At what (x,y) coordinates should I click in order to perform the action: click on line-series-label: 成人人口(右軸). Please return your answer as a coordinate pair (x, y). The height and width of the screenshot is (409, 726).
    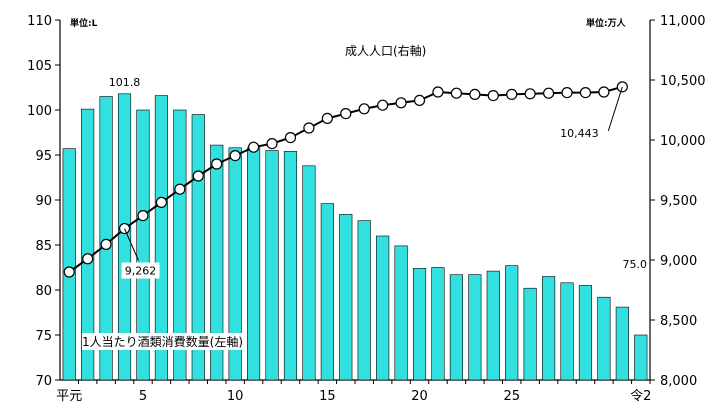
    Looking at the image, I should click on (386, 50).